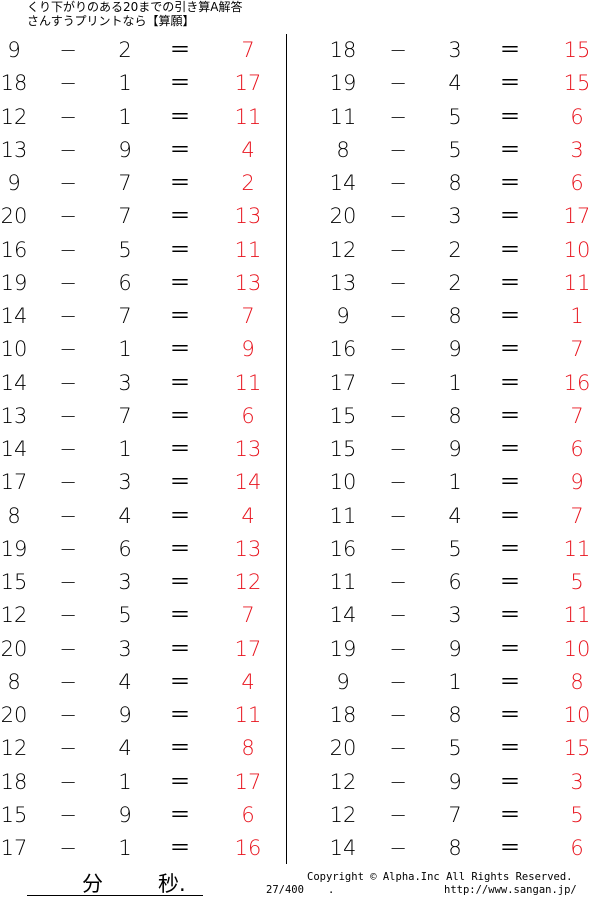 The width and height of the screenshot is (600, 900). Describe the element at coordinates (14, 216) in the screenshot. I see `minuend: 20` at that location.